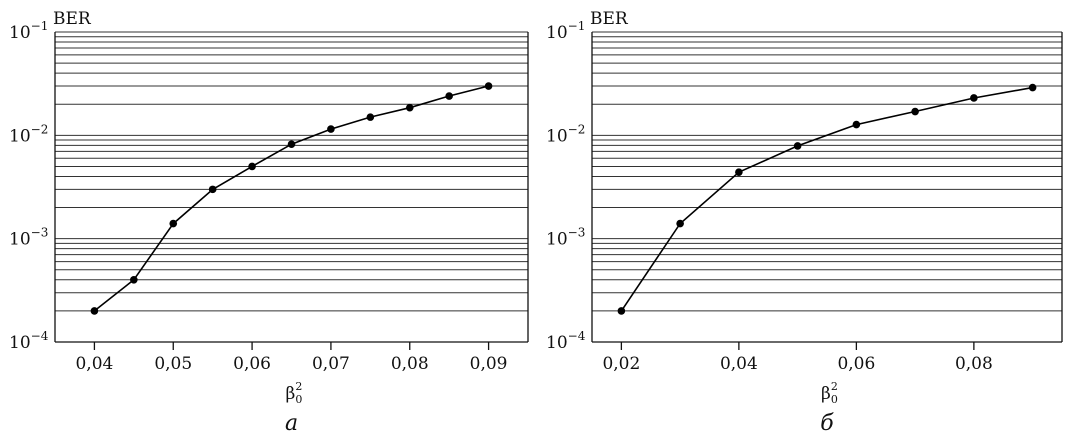 The height and width of the screenshot is (437, 1070). What do you see at coordinates (621, 364) in the screenshot?
I see `x-tick-label: 0,02` at bounding box center [621, 364].